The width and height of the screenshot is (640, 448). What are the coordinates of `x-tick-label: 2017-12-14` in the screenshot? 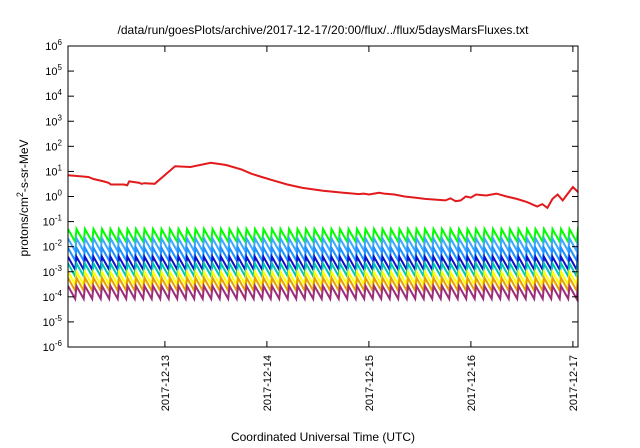 It's located at (268, 383).